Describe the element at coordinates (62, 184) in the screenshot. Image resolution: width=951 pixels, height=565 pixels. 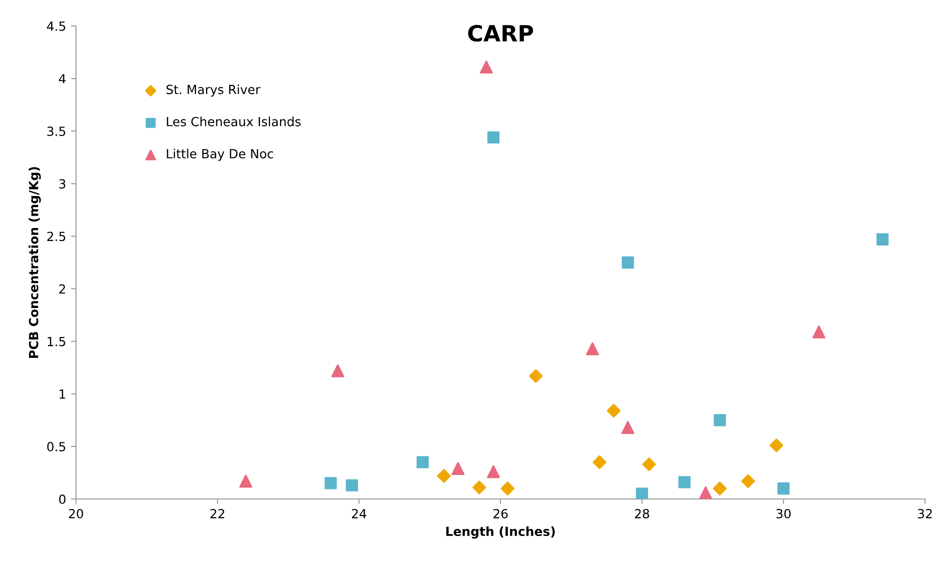
I see `y-tick-label: 3` at that location.